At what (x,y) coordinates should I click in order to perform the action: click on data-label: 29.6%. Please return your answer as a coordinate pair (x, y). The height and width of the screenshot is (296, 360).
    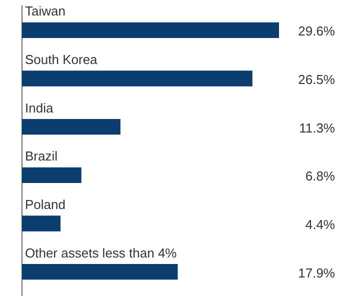
    Looking at the image, I should click on (317, 31).